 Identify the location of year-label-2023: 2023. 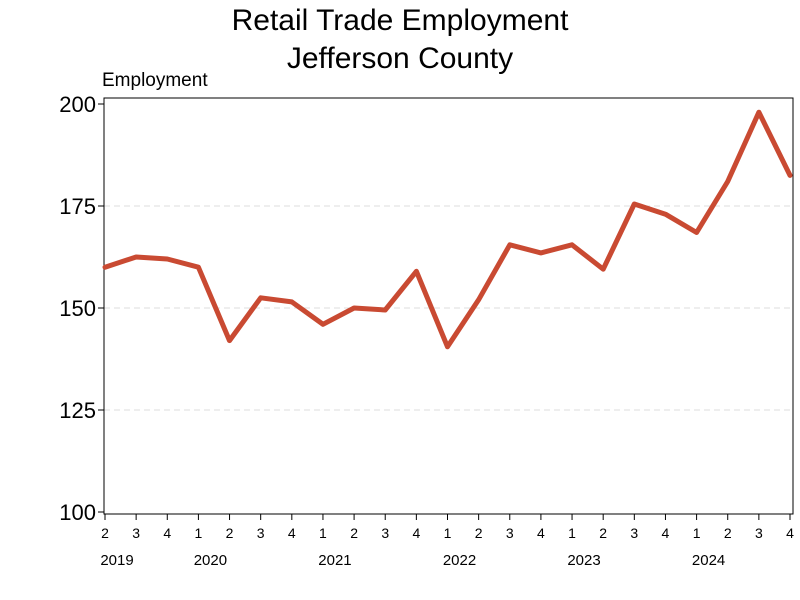
(583, 560).